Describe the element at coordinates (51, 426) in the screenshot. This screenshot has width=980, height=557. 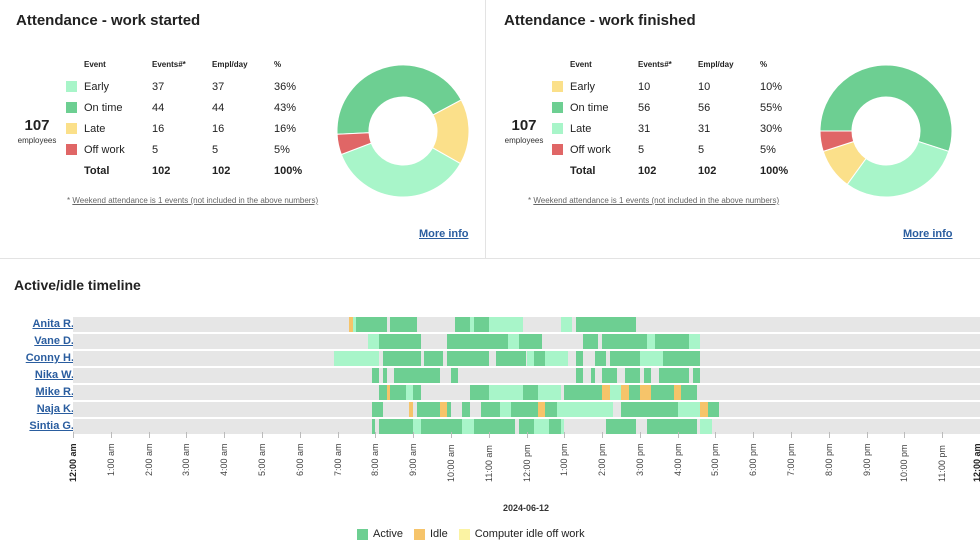
I see `employee-name-link: Sintia G.` at that location.